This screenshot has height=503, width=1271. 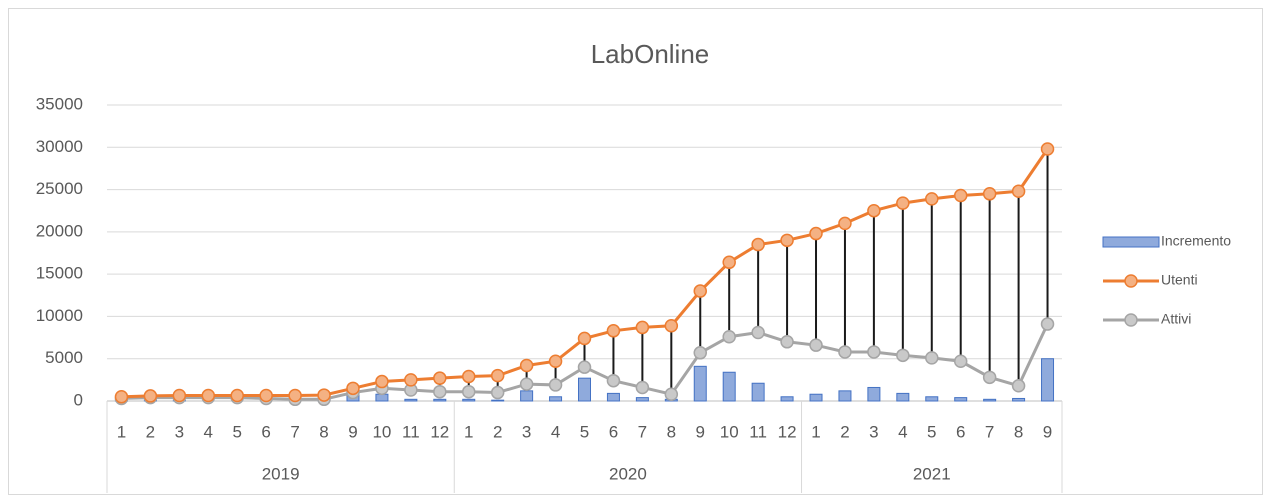 I want to click on y-tick-label: 20000, so click(x=59, y=230).